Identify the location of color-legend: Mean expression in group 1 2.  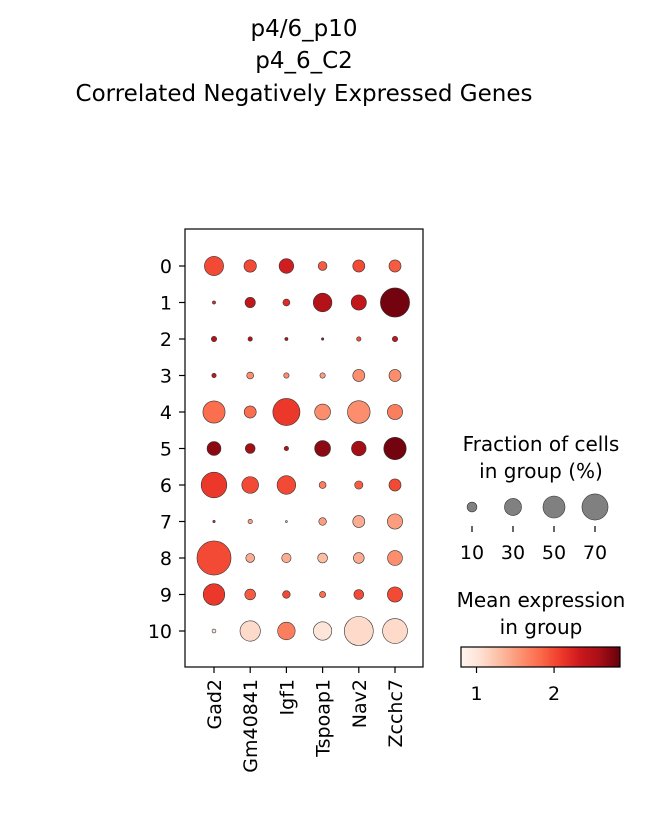
(541, 646).